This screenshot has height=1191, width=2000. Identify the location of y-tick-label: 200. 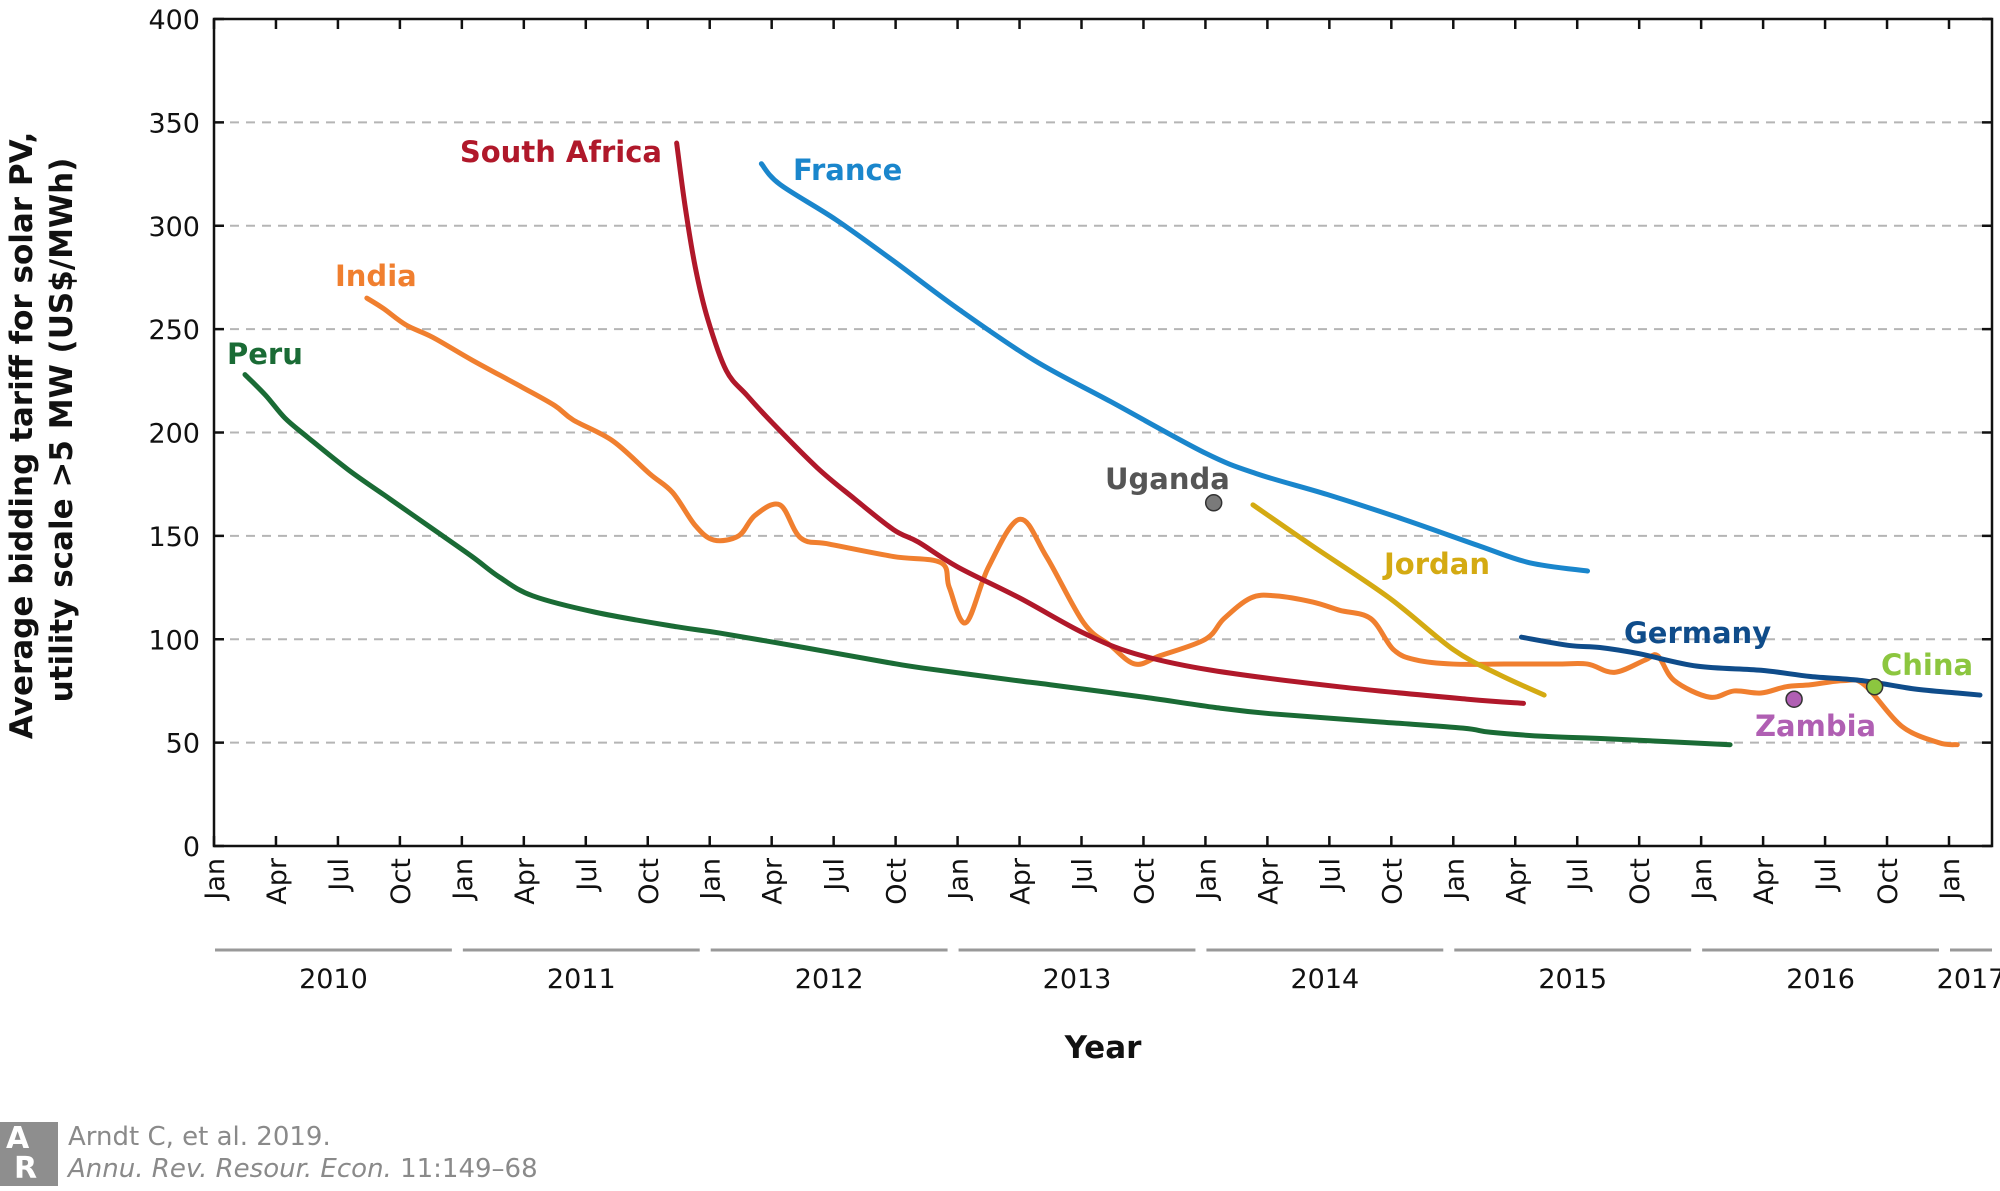
(174, 434).